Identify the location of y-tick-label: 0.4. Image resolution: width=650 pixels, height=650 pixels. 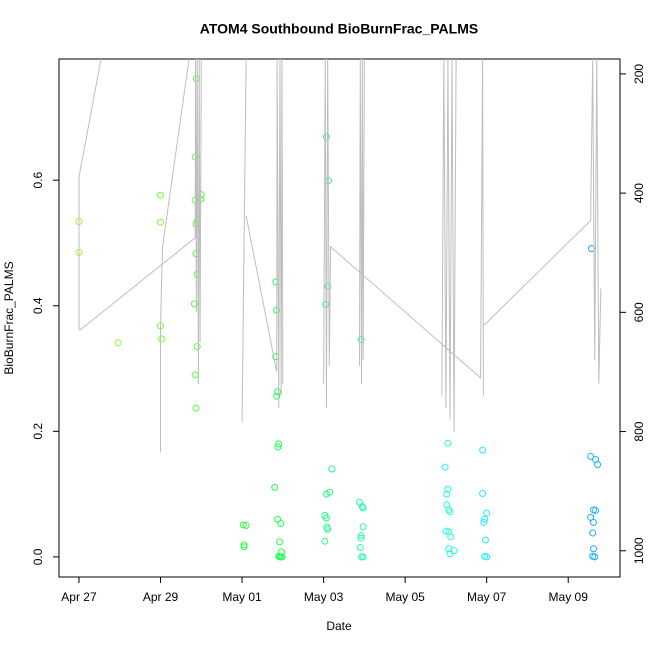
(38, 305).